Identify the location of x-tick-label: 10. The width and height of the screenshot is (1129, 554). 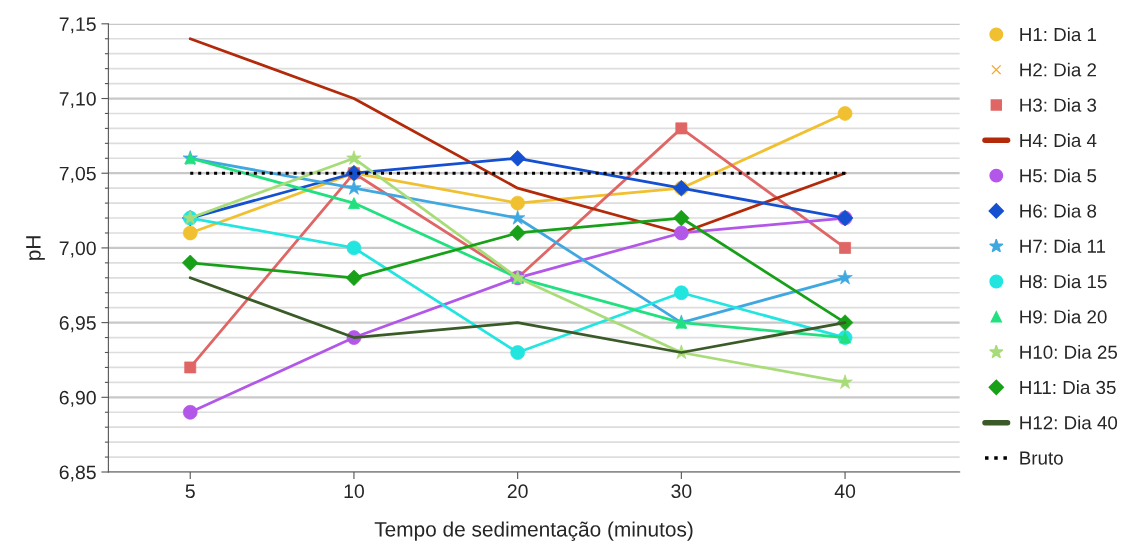
(354, 491).